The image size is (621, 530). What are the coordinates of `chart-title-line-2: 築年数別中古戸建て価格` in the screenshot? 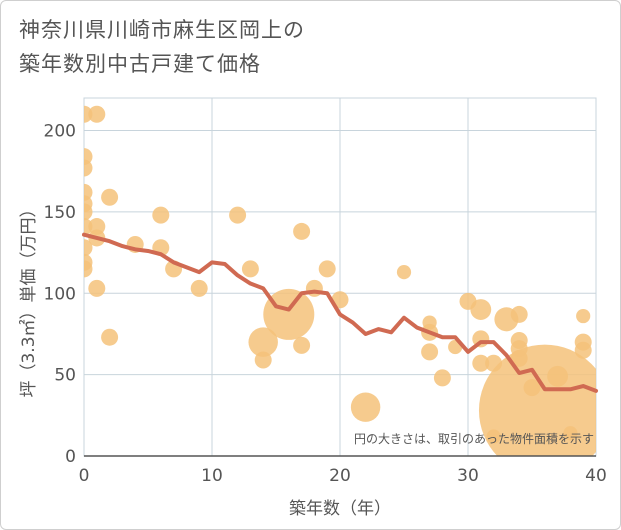 It's located at (140, 64).